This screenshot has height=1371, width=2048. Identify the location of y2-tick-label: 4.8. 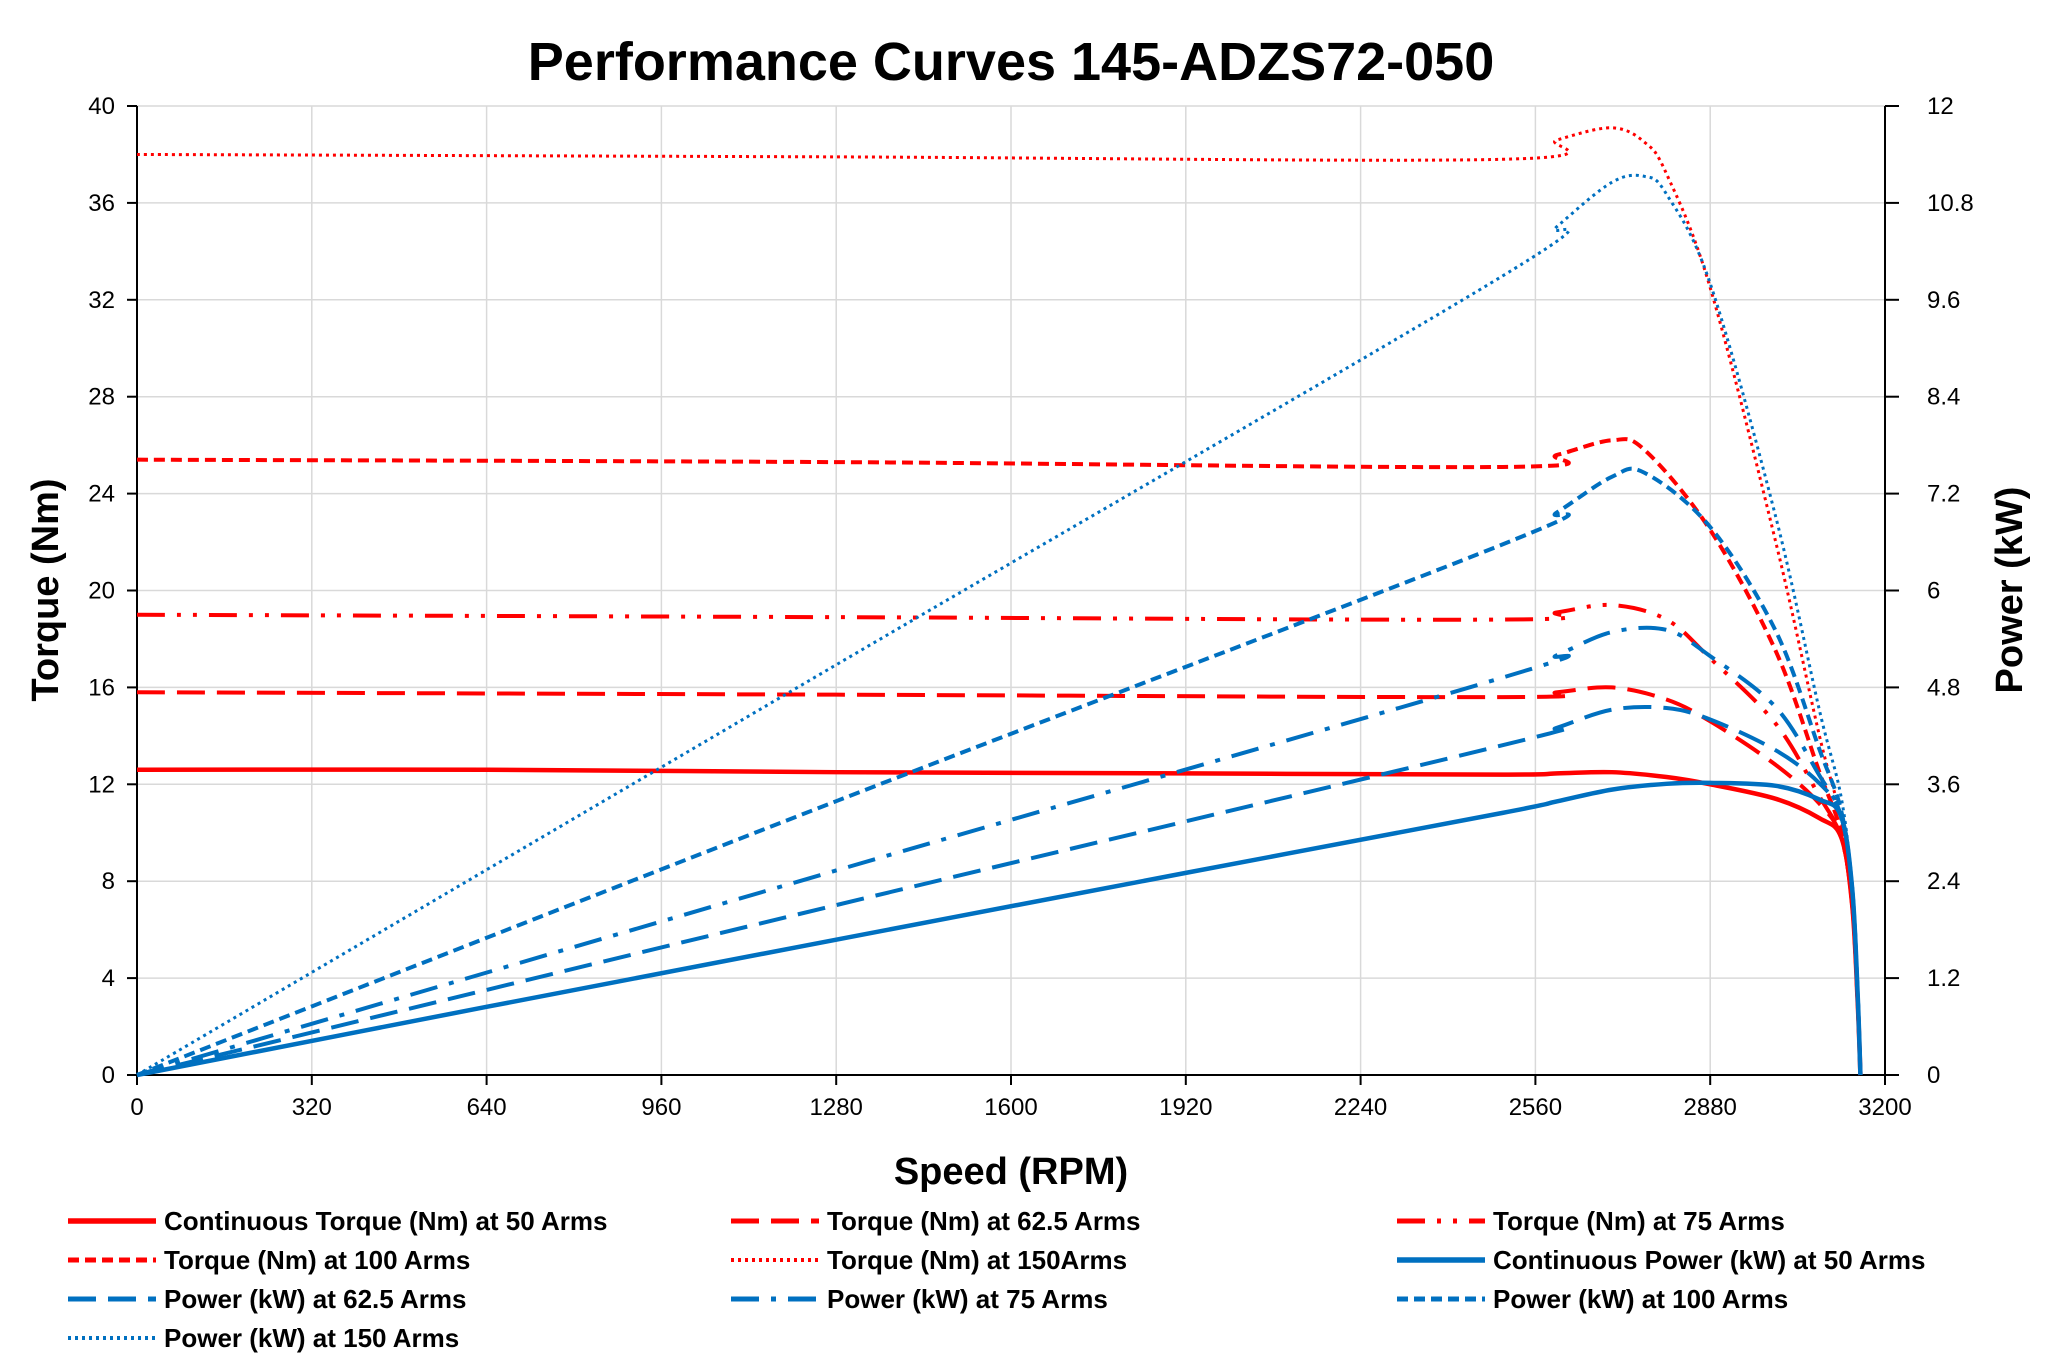
(1943, 687).